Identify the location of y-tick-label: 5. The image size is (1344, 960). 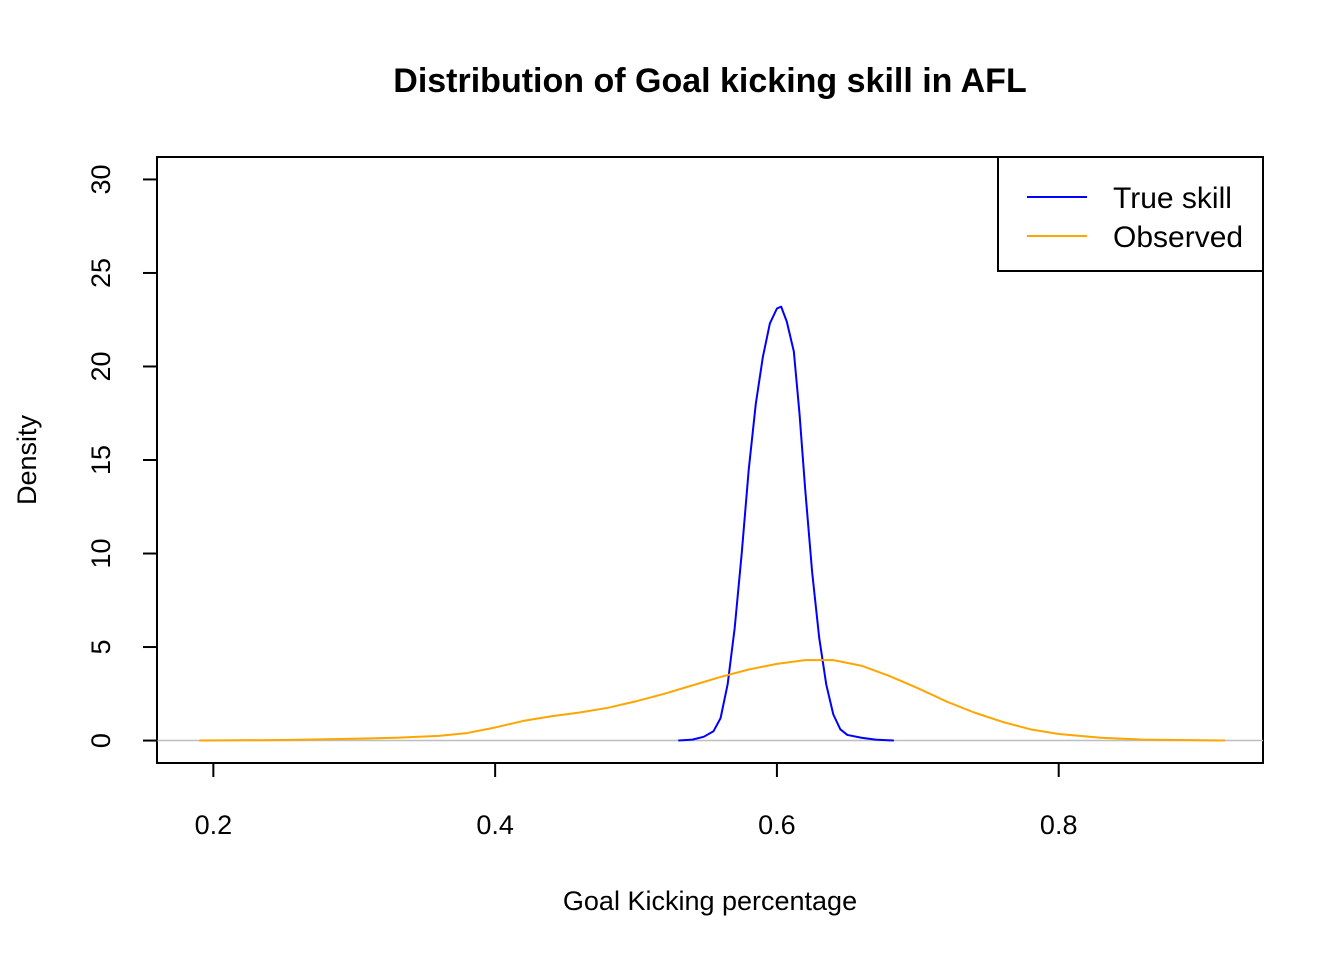
(101, 647).